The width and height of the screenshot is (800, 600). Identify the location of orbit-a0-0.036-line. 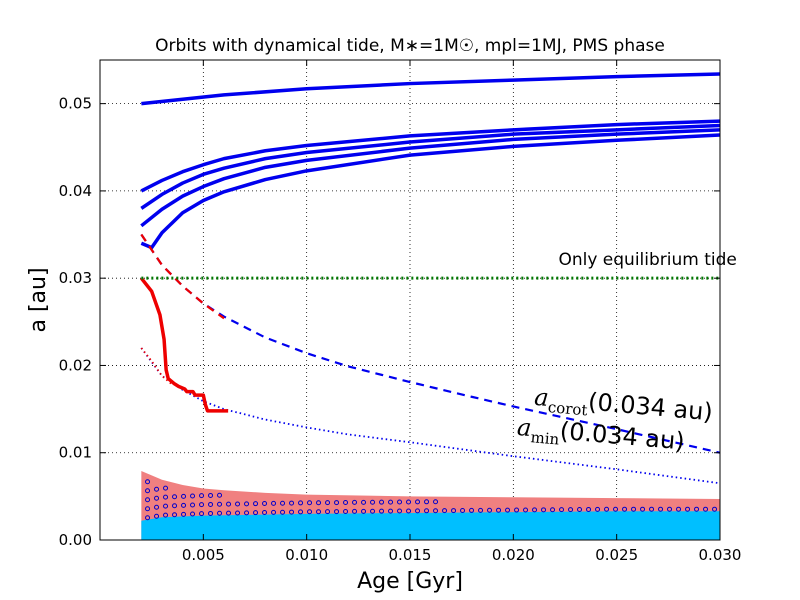
(430, 178).